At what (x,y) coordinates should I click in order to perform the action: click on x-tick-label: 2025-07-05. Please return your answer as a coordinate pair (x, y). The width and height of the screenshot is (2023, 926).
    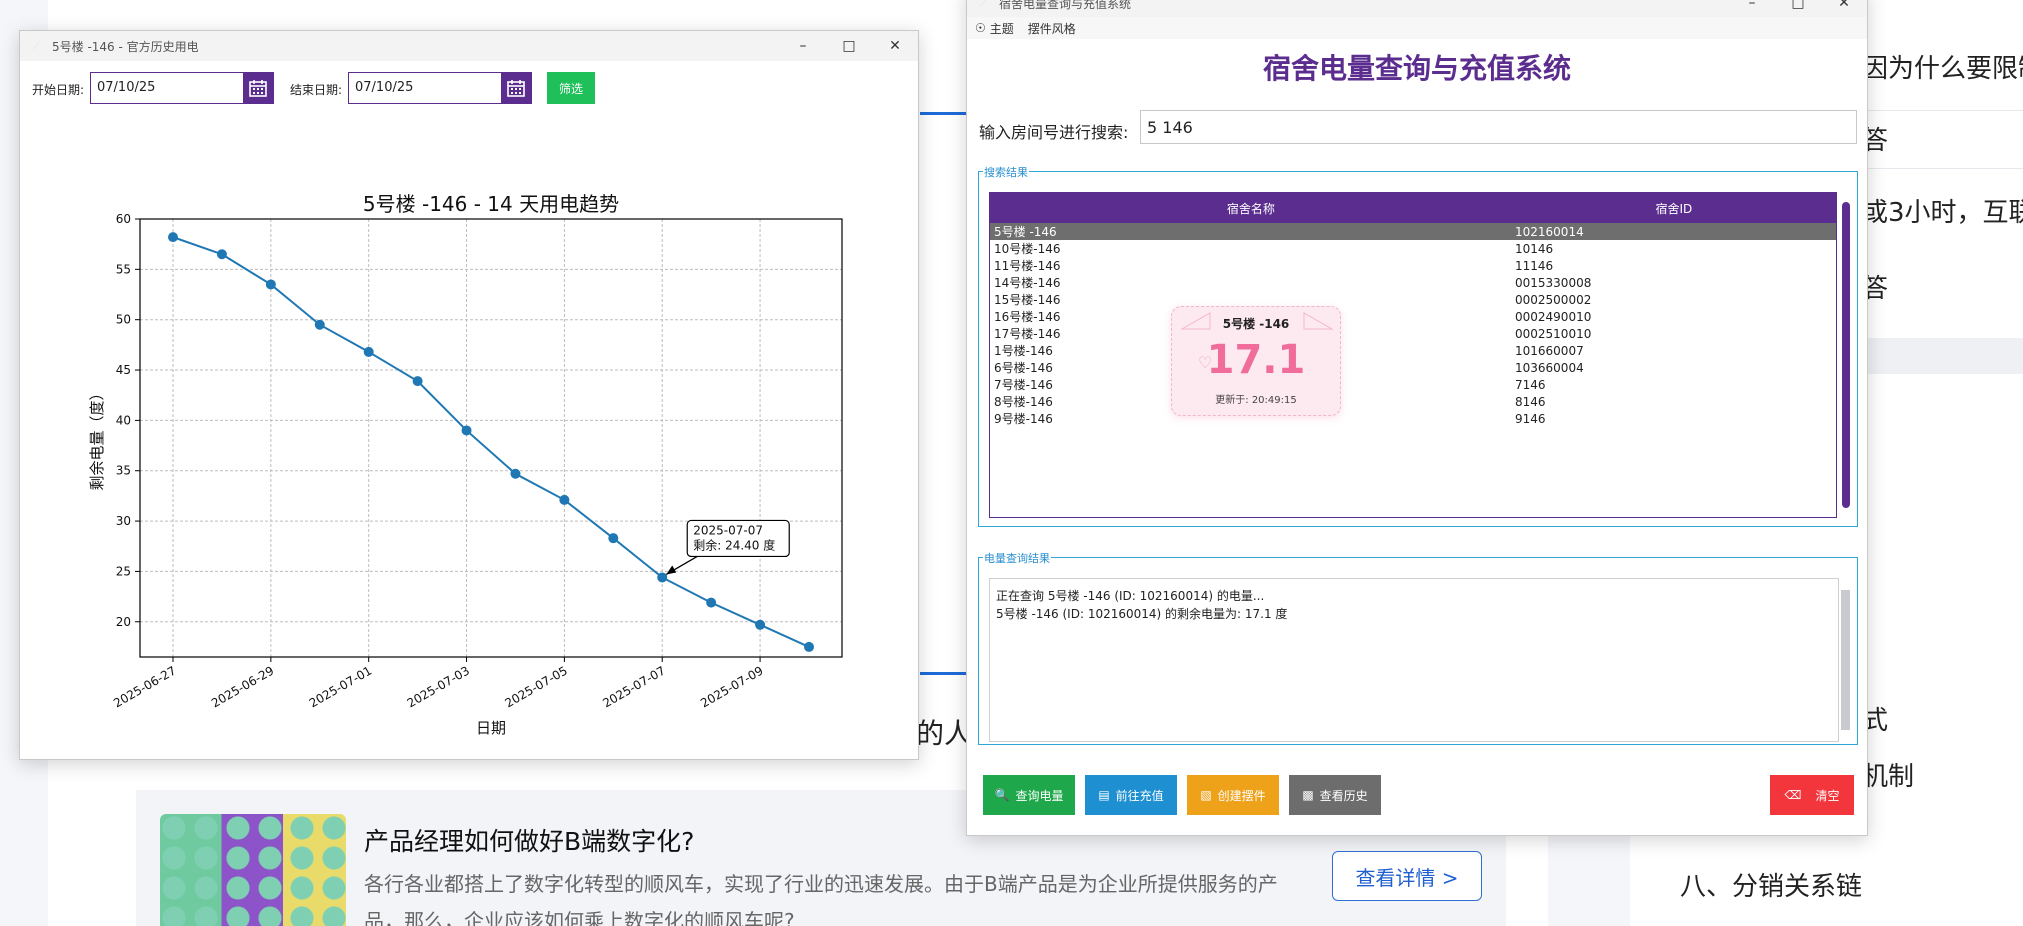
    Looking at the image, I should click on (535, 686).